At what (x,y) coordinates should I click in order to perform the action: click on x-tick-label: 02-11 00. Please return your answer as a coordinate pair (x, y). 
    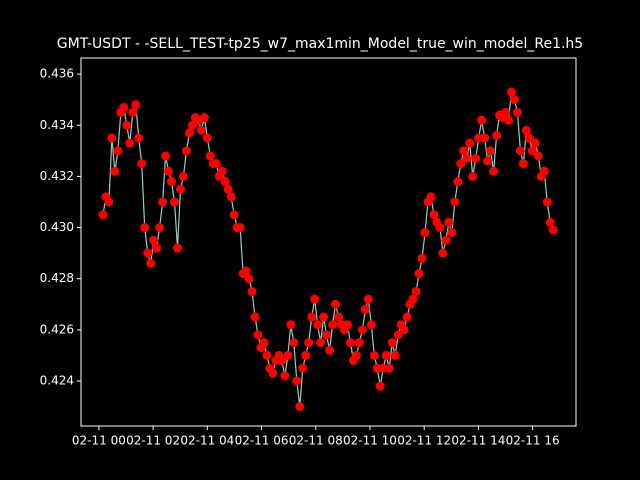
    Looking at the image, I should click on (99, 441).